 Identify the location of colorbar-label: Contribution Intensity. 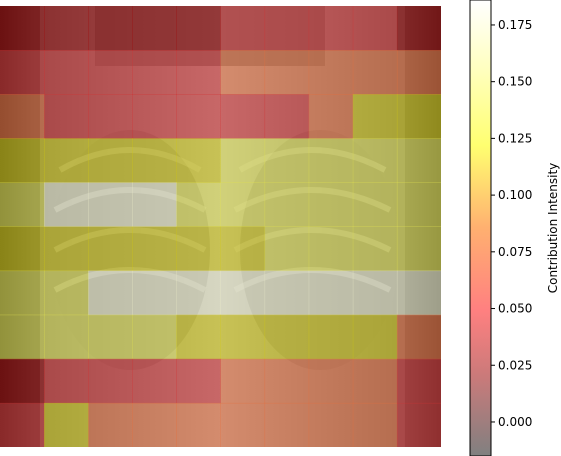
(553, 228).